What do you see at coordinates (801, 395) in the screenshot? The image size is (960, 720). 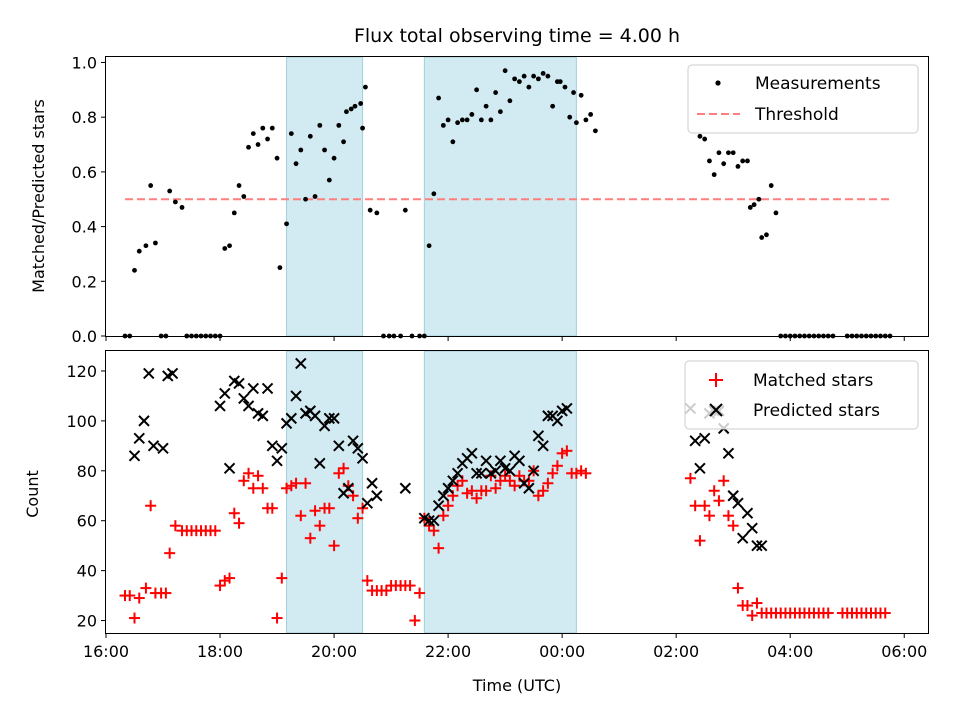 I see `bottom-legend-box` at bounding box center [801, 395].